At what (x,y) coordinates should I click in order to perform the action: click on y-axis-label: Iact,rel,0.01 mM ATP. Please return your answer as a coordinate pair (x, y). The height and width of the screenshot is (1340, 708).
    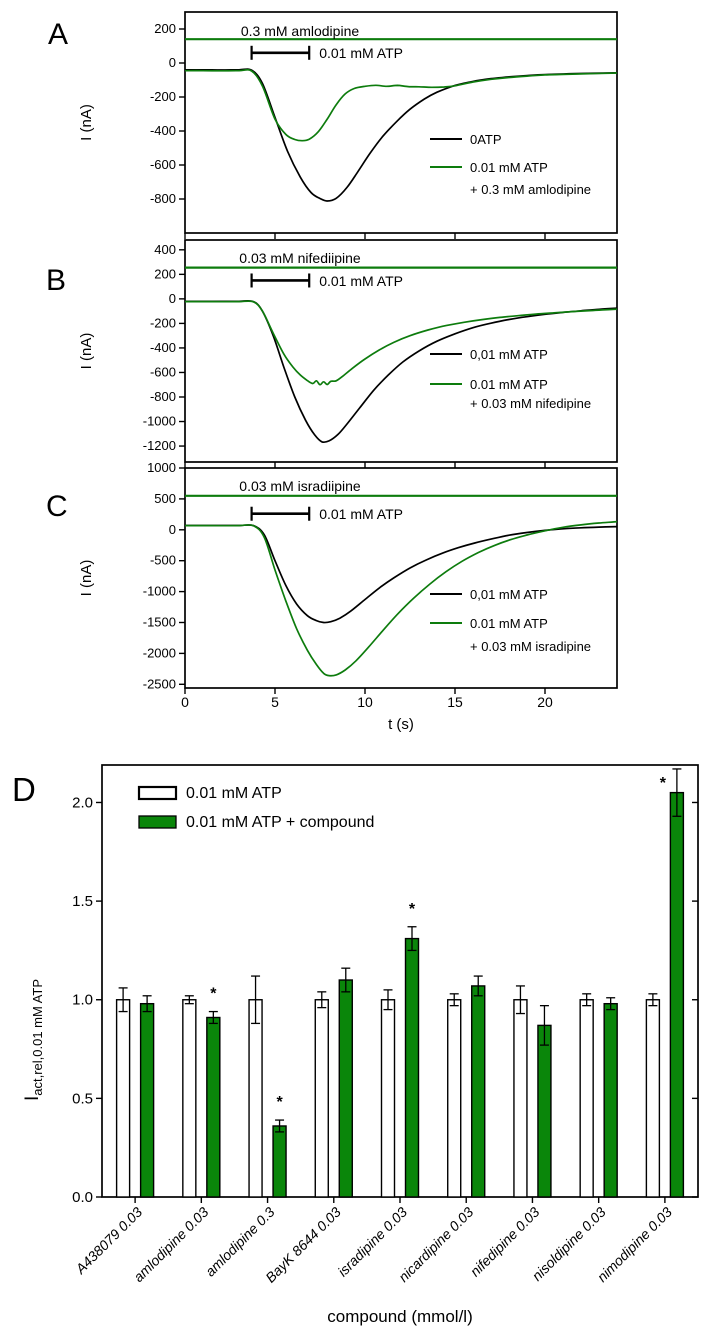
    Looking at the image, I should click on (33, 1040).